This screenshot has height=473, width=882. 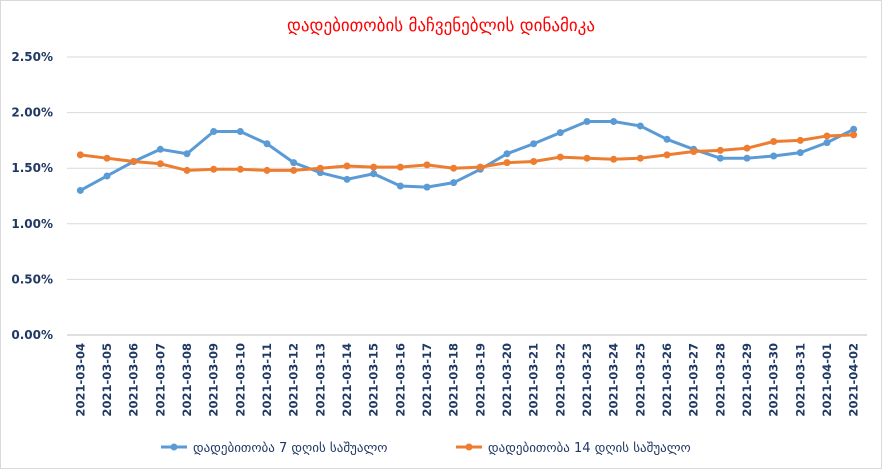 What do you see at coordinates (441, 26) in the screenshot?
I see `chart-title: დადებითობის მაჩვენებლის დინამიკა` at bounding box center [441, 26].